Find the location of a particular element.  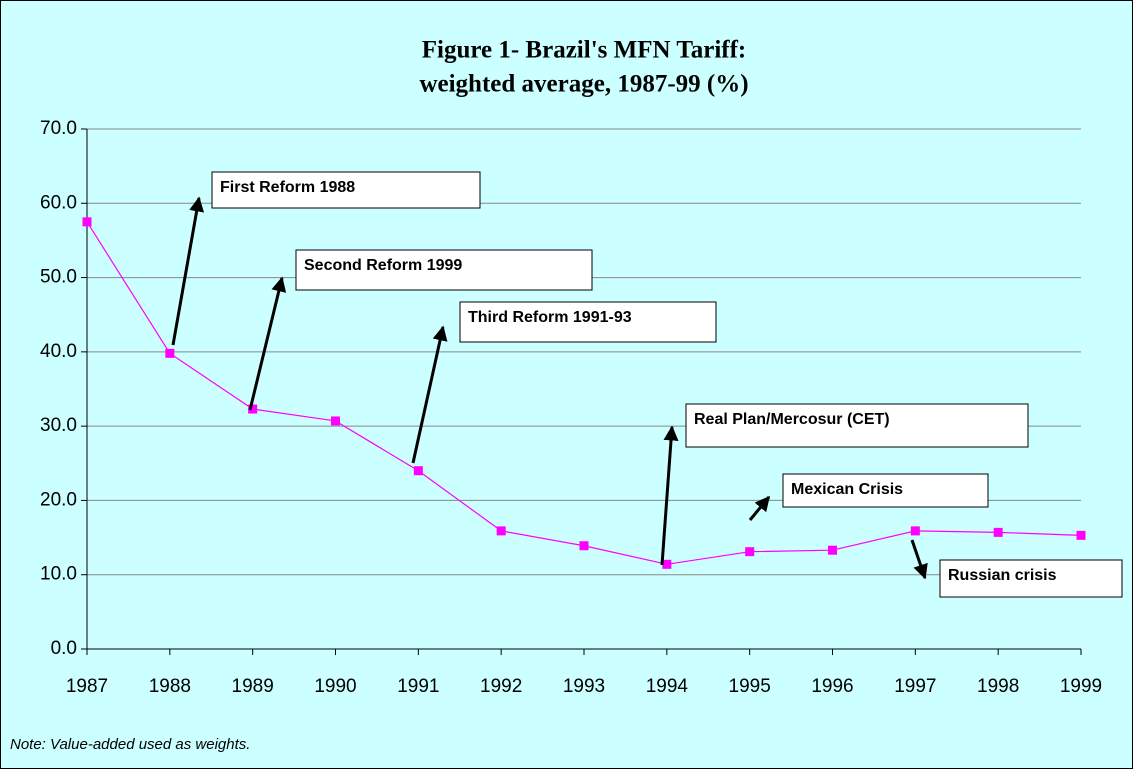

chart-title: weighted average, 1987-99 (%) is located at coordinates (583, 84).